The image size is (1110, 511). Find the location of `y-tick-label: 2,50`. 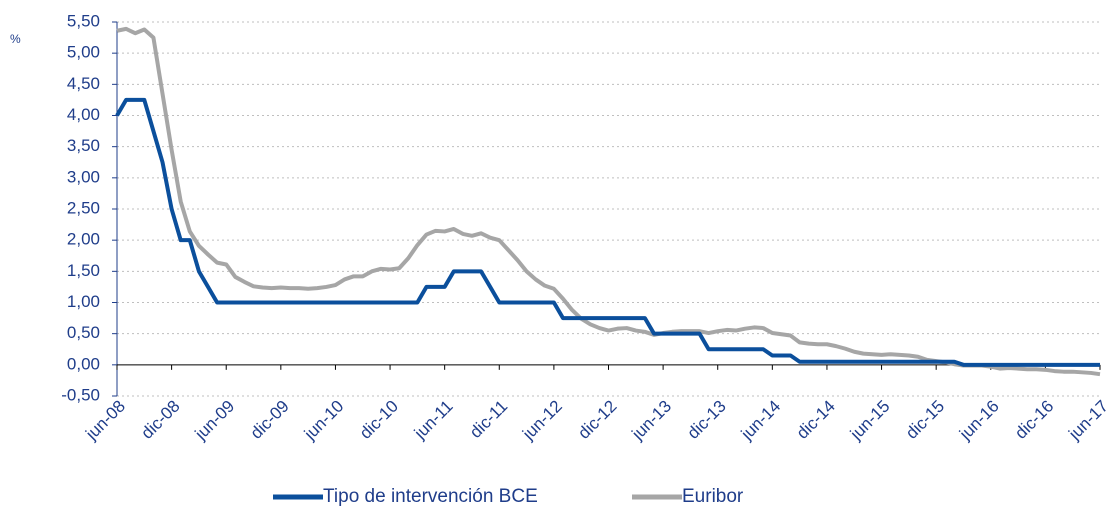

y-tick-label: 2,50 is located at coordinates (83, 207).